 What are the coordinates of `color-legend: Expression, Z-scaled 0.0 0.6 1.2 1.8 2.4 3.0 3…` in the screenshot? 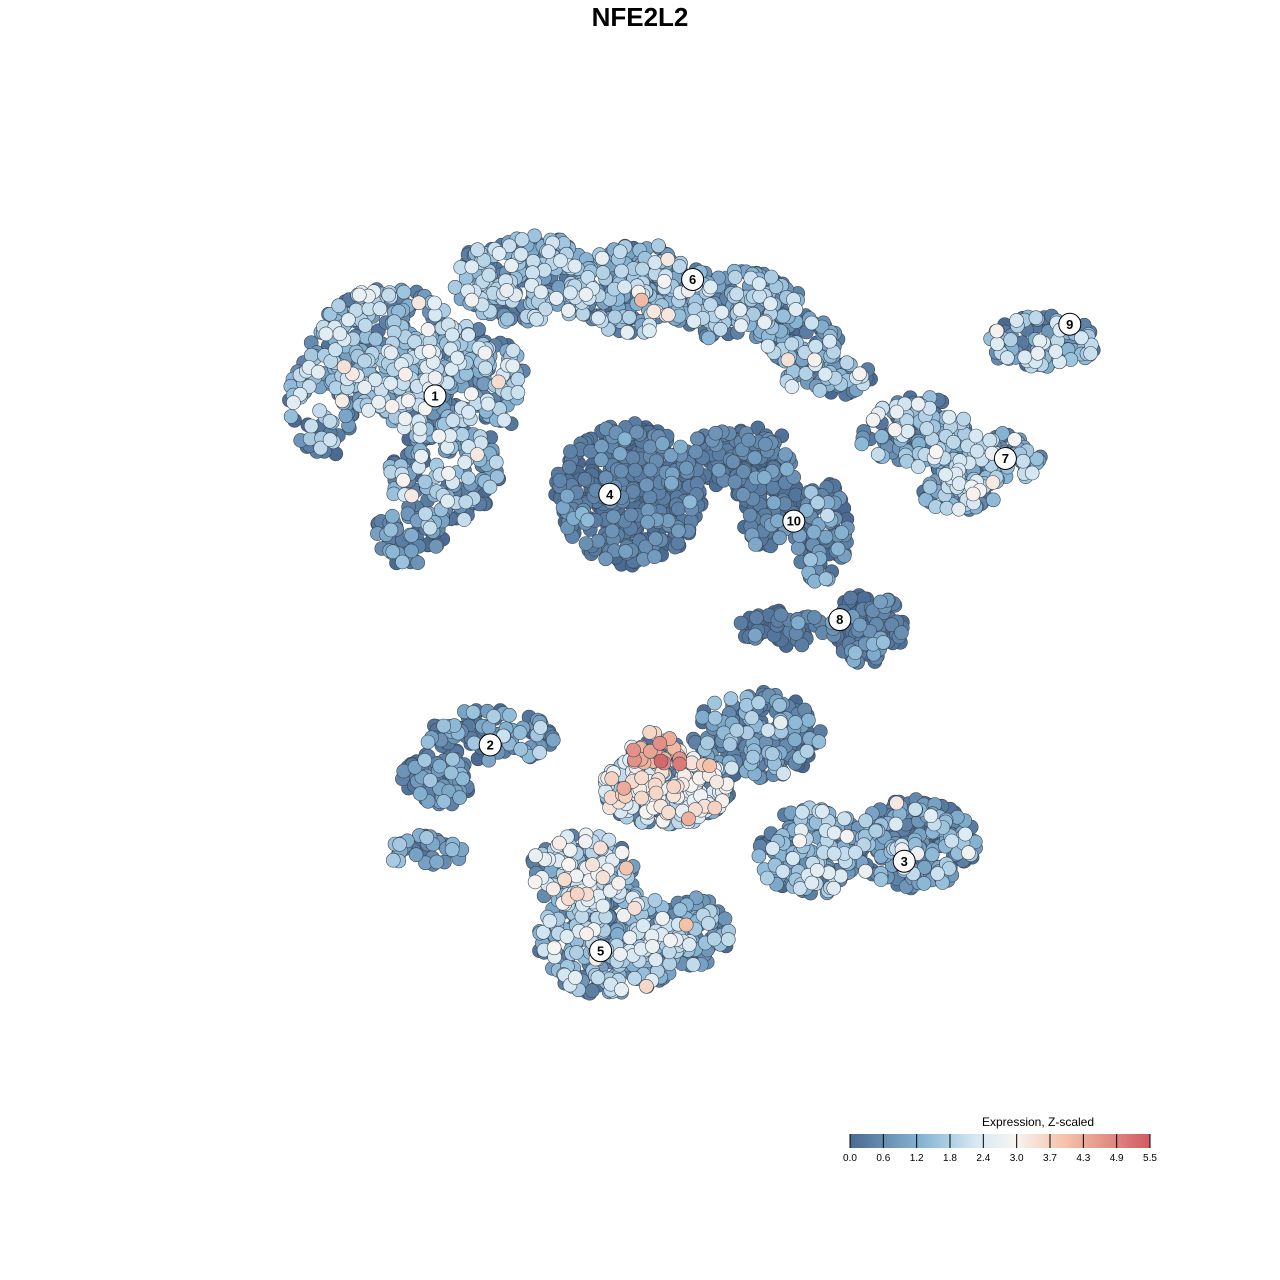 It's located at (1000, 1139).